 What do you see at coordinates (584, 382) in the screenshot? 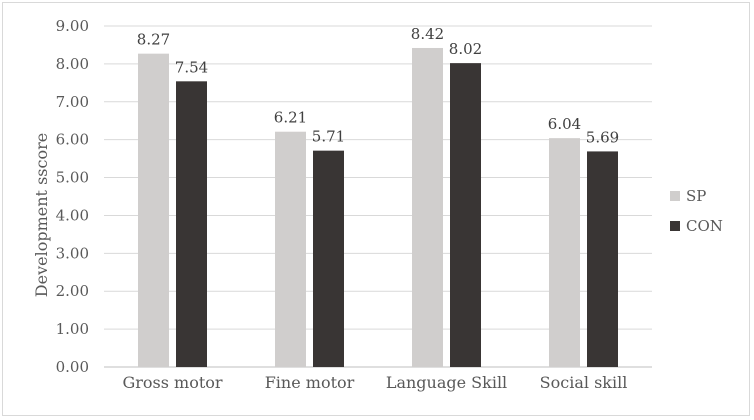
I see `x-category-label: Social skill` at bounding box center [584, 382].